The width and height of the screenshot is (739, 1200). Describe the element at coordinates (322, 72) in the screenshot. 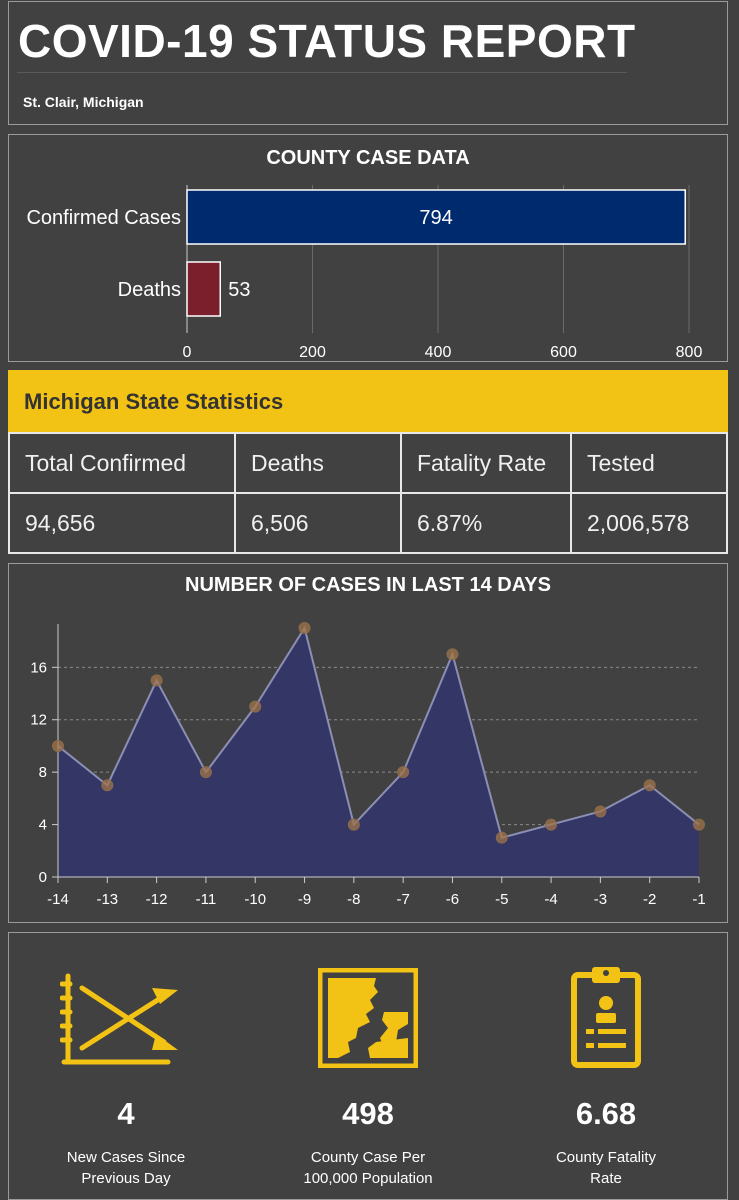

I see `title-divider` at that location.